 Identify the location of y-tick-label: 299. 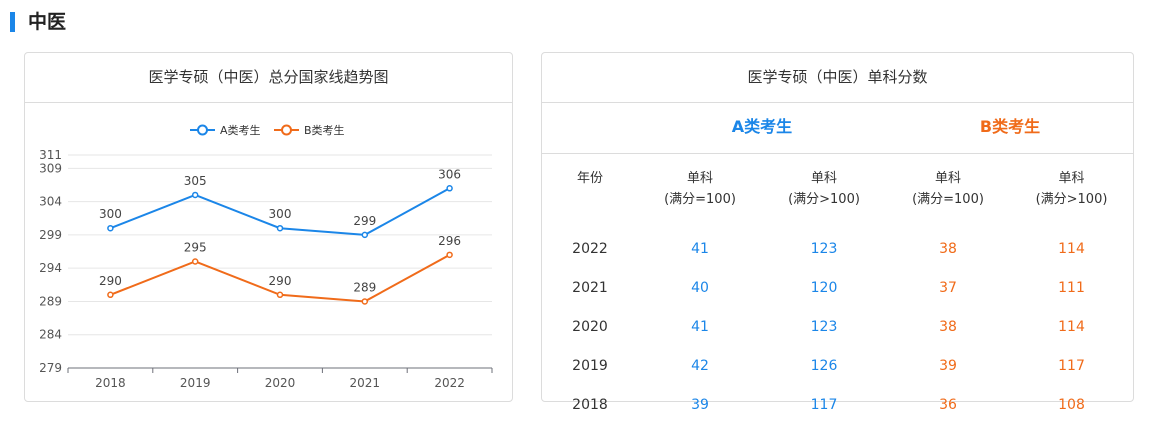
(50, 235).